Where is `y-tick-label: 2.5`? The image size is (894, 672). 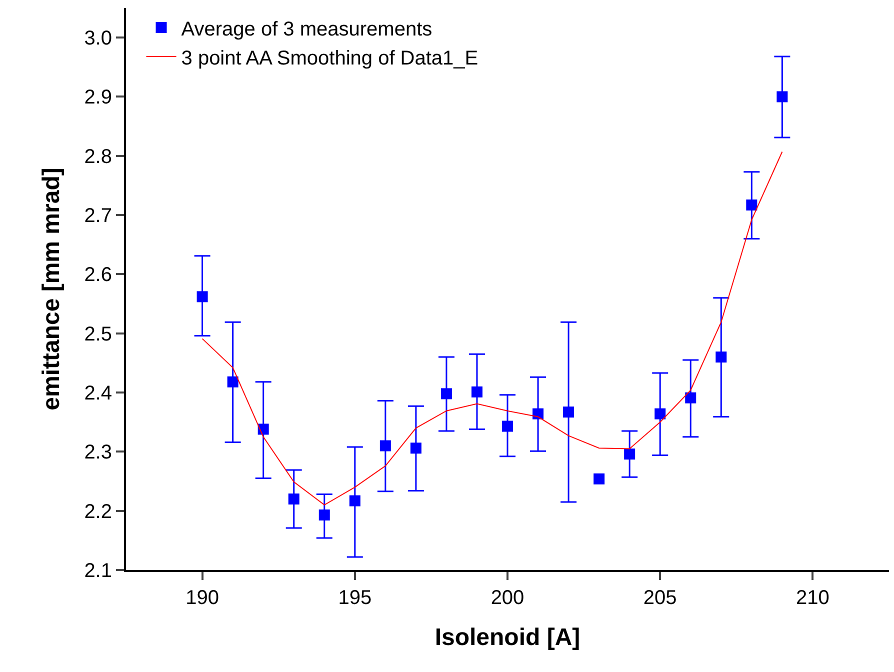 y-tick-label: 2.5 is located at coordinates (98, 334).